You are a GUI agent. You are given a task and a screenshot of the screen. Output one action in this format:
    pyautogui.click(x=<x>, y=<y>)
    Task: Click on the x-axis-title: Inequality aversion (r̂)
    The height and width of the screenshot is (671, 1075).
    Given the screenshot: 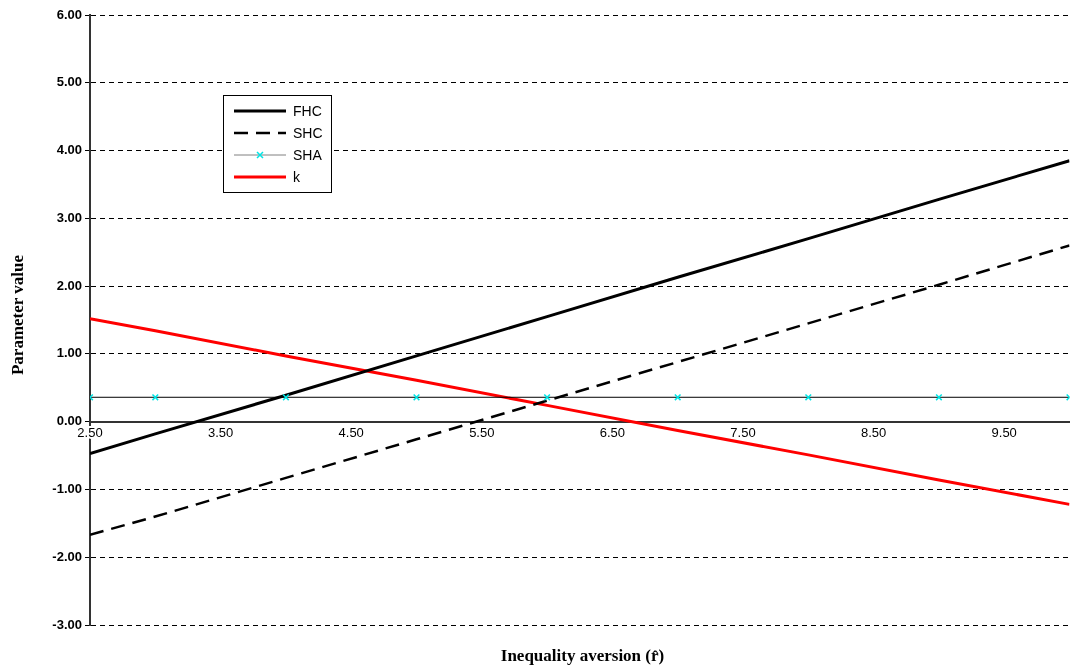 What is the action you would take?
    pyautogui.click(x=582, y=656)
    